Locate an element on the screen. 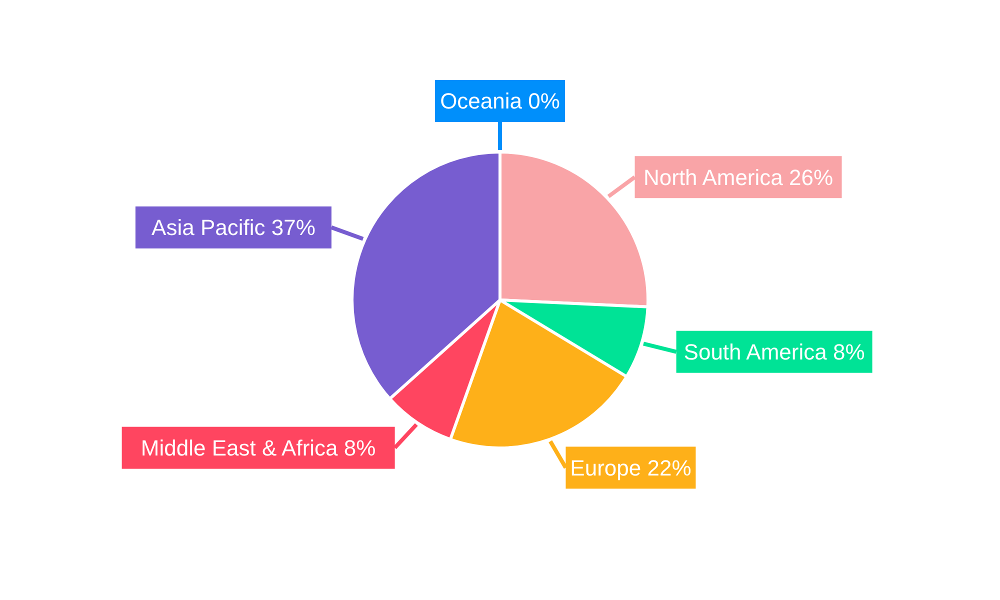  slice-label: Middle East & Africa 8% is located at coordinates (258, 448).